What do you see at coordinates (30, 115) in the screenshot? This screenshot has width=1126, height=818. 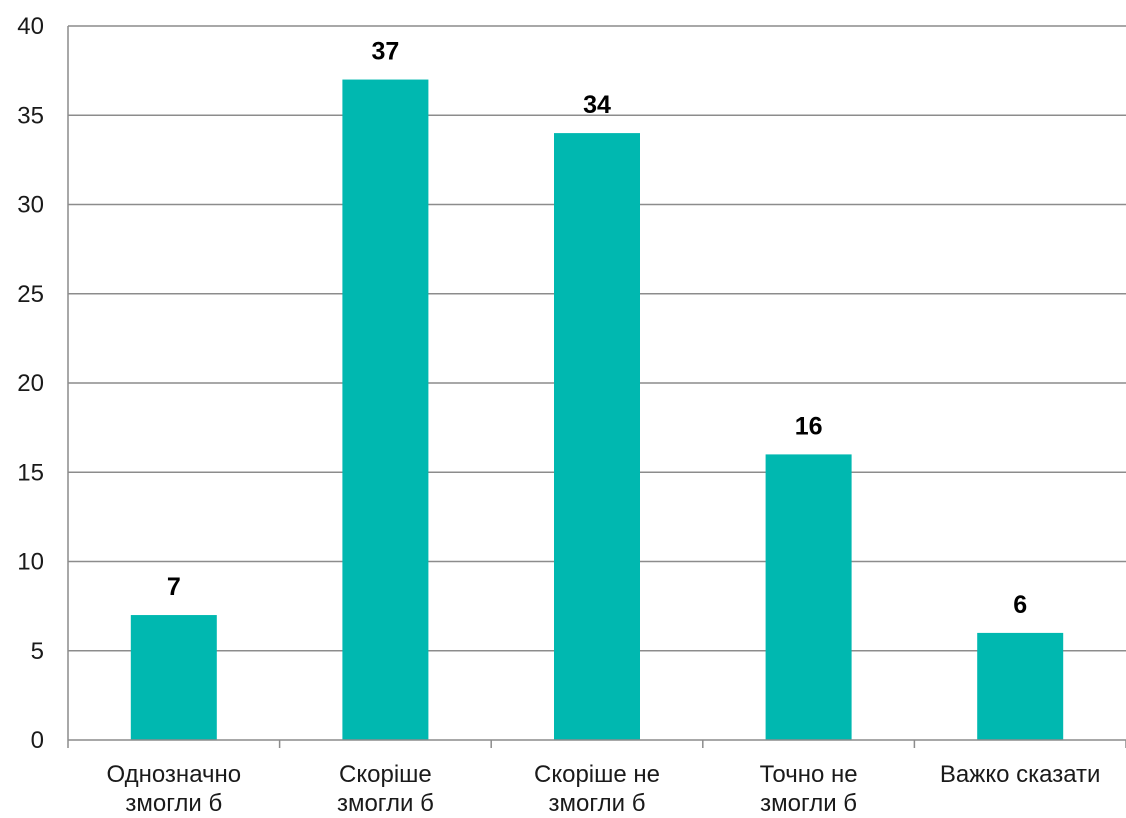 I see `y-tick-label: 35` at bounding box center [30, 115].